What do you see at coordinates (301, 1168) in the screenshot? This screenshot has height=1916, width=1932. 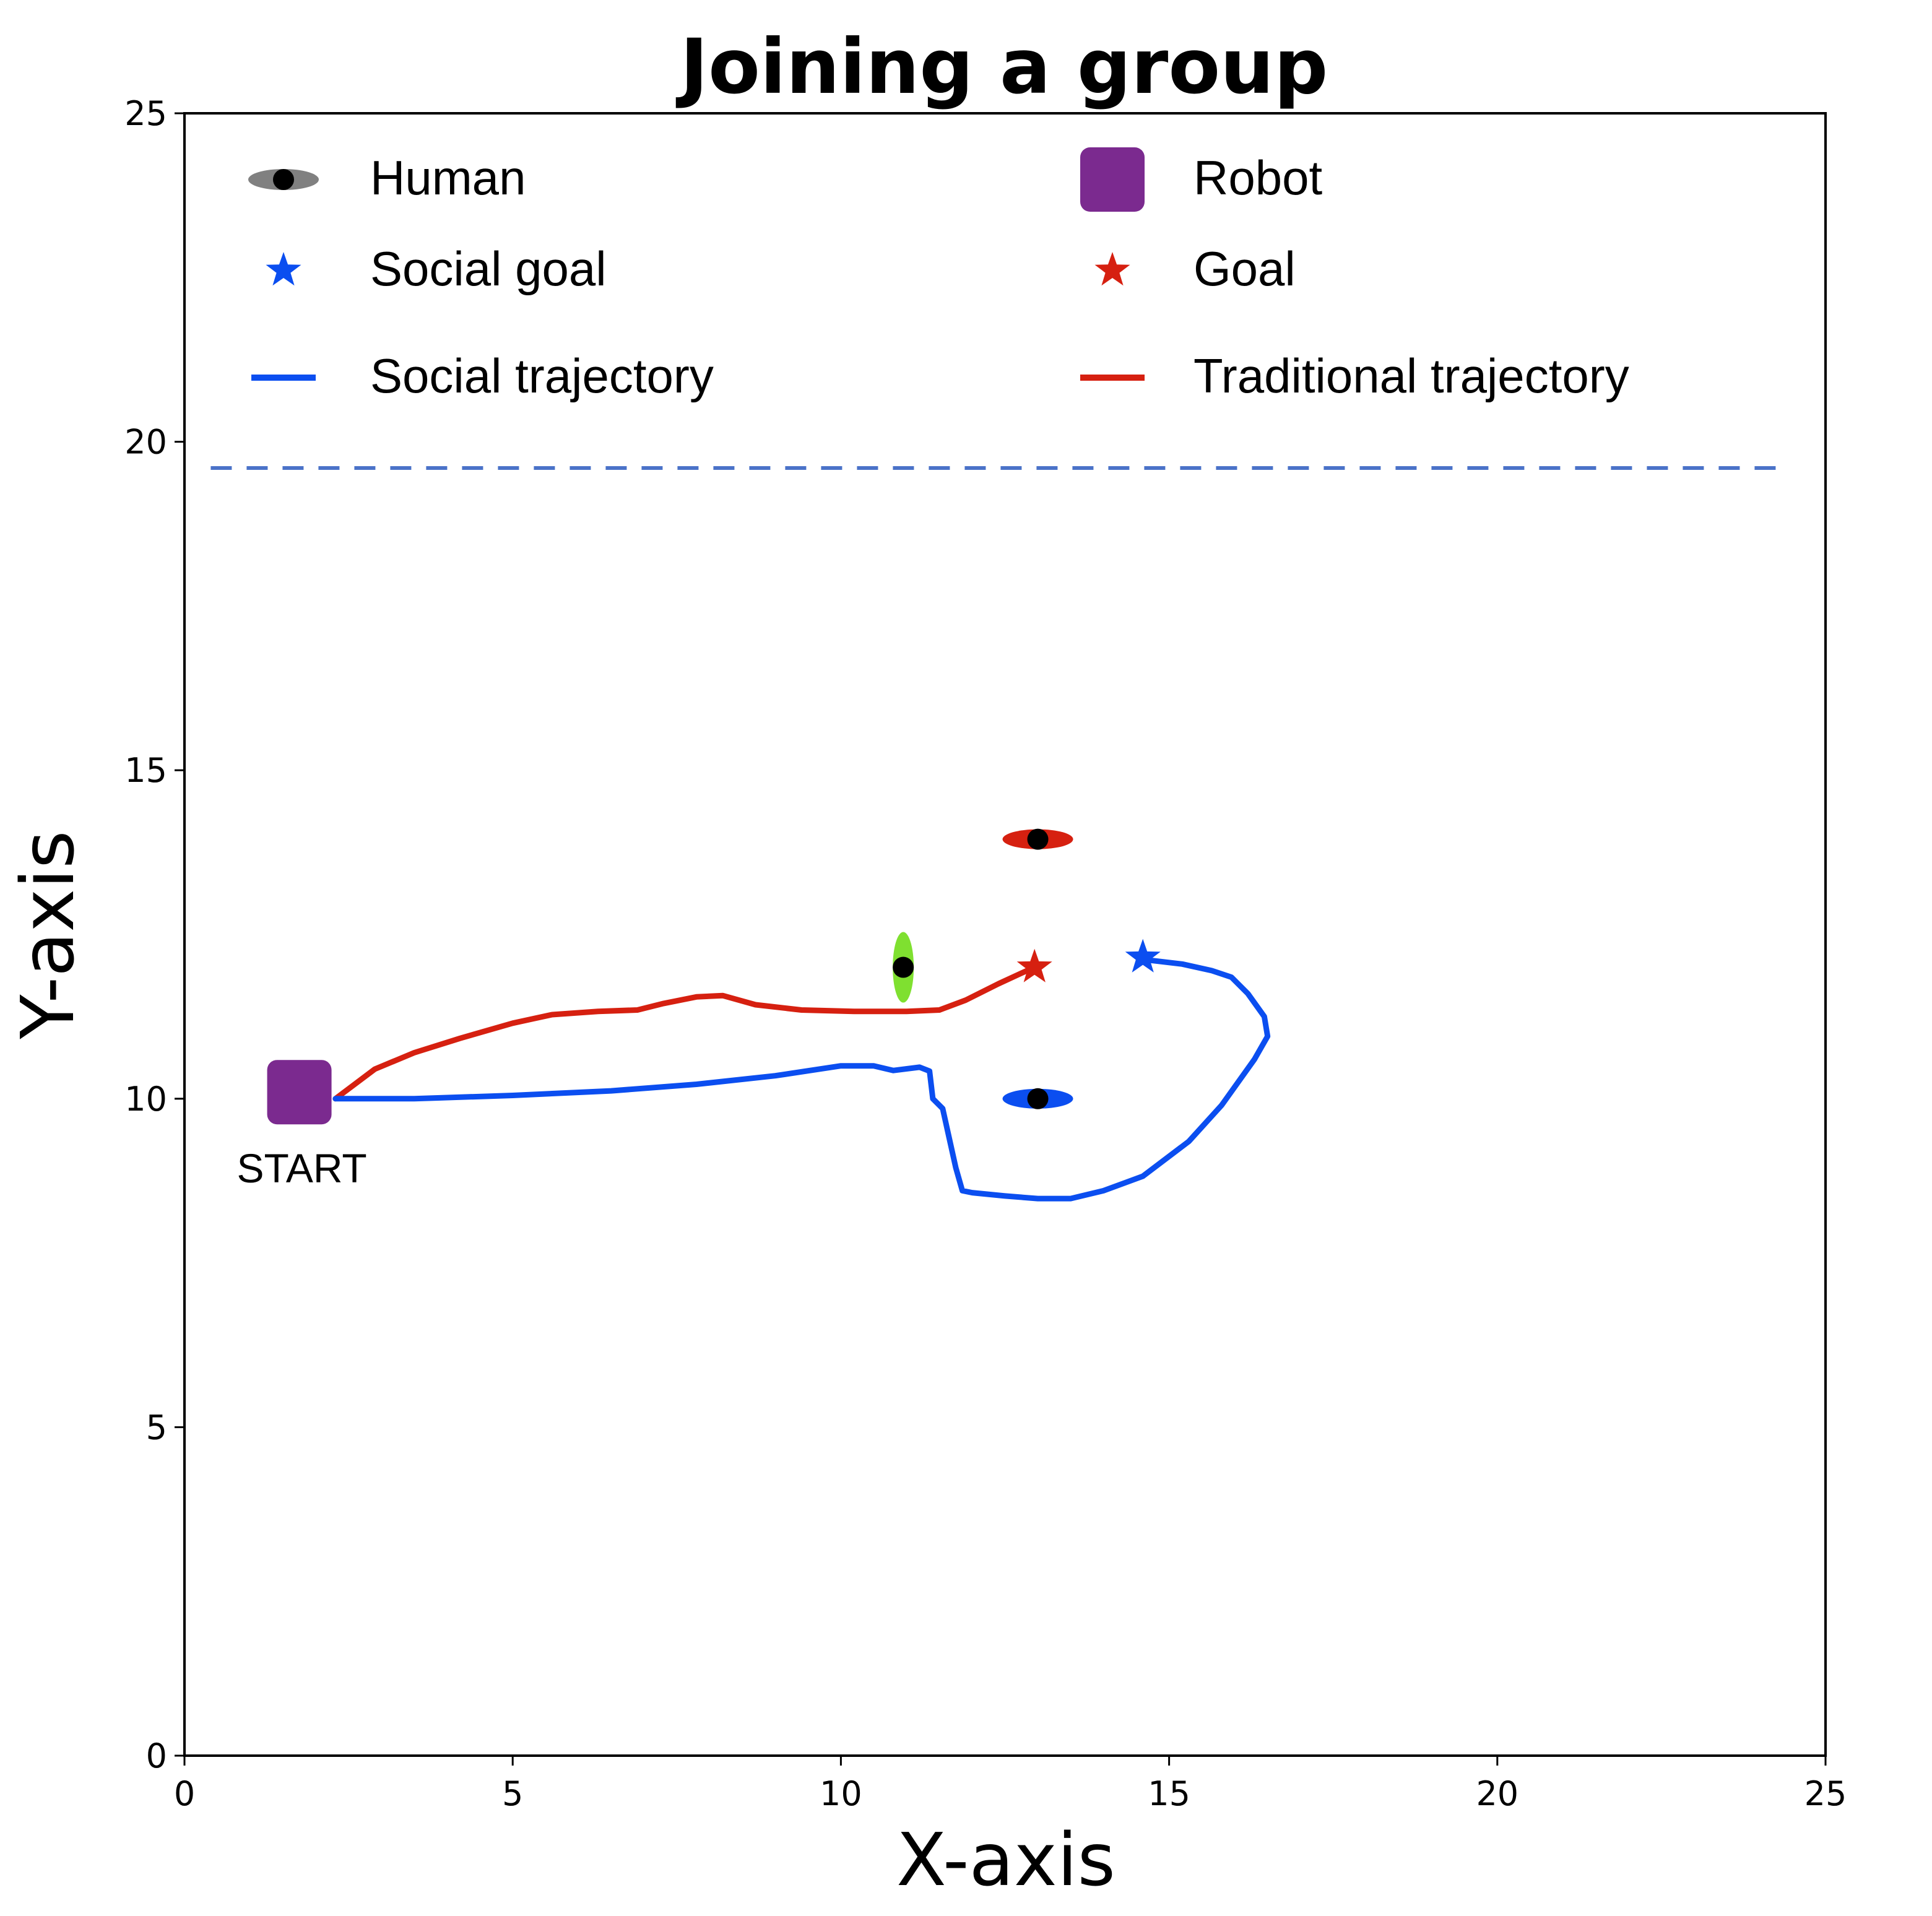 I see `start-annotation: START` at bounding box center [301, 1168].